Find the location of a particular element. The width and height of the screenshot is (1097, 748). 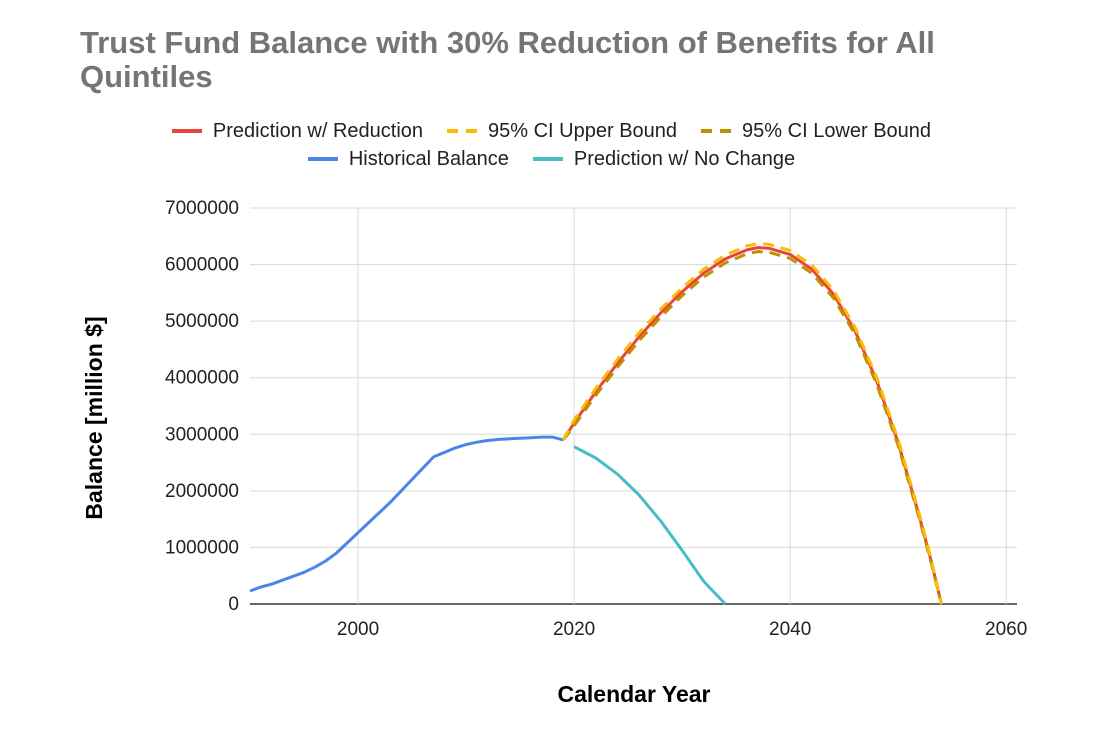

series-line-historical-balance is located at coordinates (406, 514).